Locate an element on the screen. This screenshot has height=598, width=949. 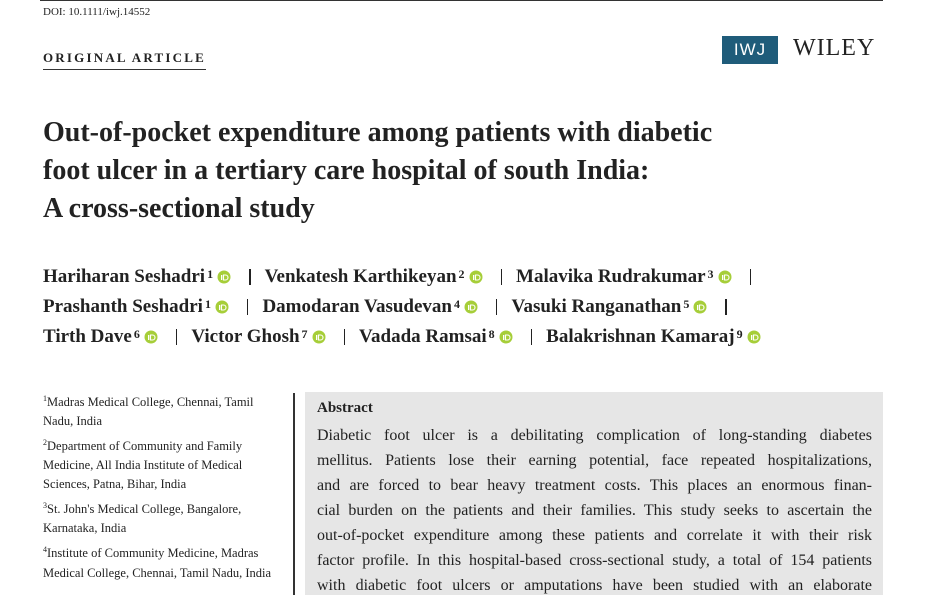
publisher-logo: WILEY is located at coordinates (834, 48).